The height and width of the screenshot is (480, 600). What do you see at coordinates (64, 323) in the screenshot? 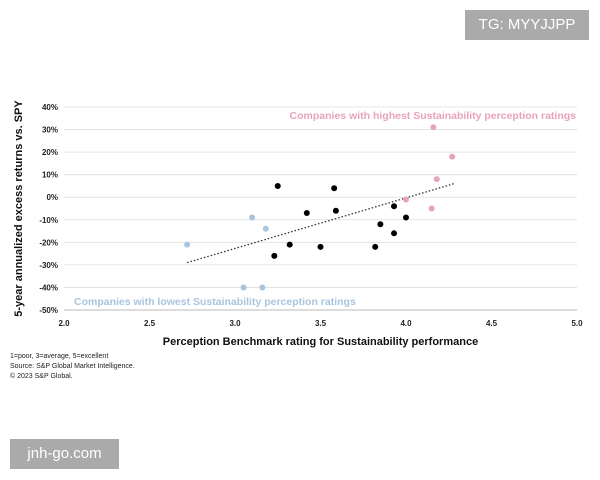
I see `x-tick-label: 2.0` at bounding box center [64, 323].